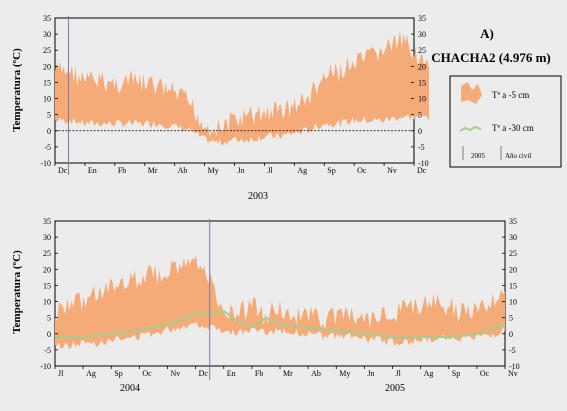 The width and height of the screenshot is (567, 411). Describe the element at coordinates (513, 302) in the screenshot. I see `bot-ytick-label-right-10: 10` at that location.